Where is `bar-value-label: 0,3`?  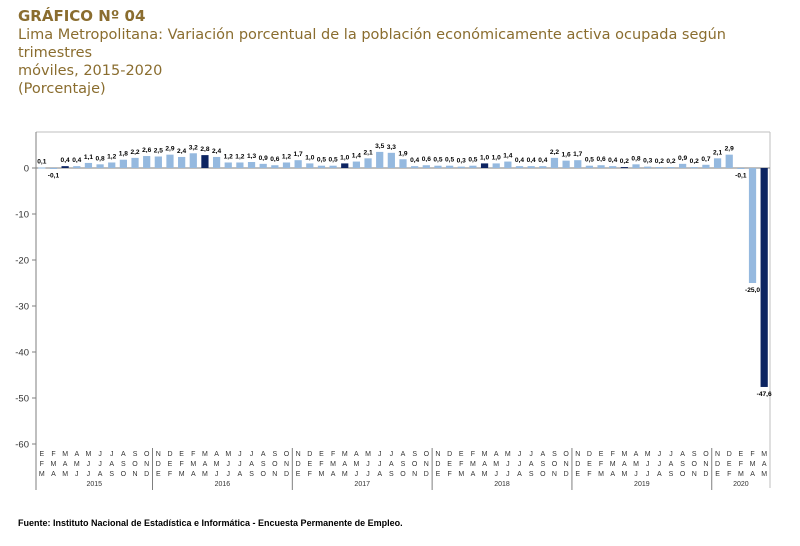
bar-value-label: 0,3 is located at coordinates (461, 161).